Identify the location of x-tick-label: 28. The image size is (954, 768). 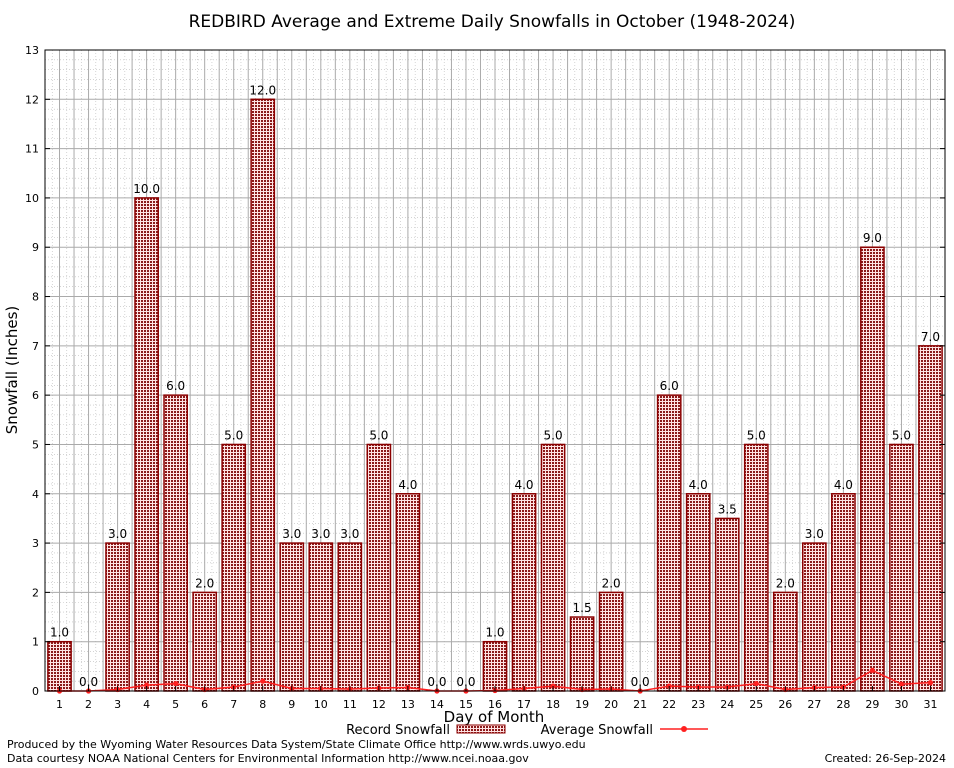
(843, 704).